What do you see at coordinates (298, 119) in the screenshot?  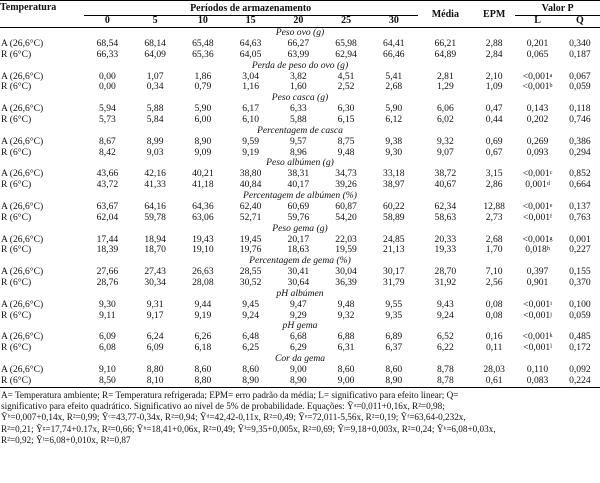 I see `period-value: 5,88` at bounding box center [298, 119].